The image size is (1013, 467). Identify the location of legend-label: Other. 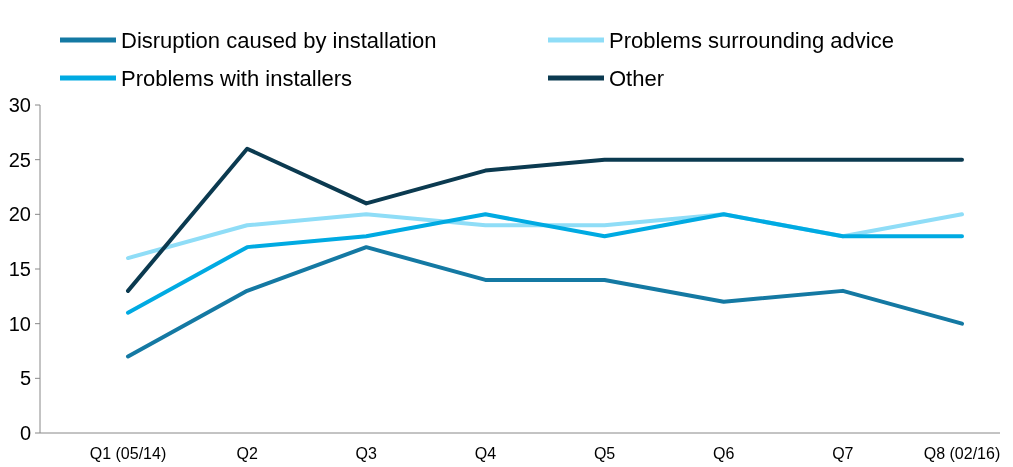
(637, 78).